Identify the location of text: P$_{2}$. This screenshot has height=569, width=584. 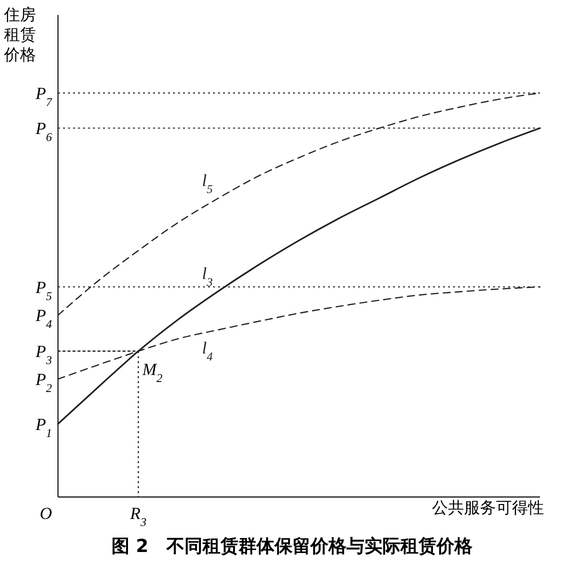
(43, 383).